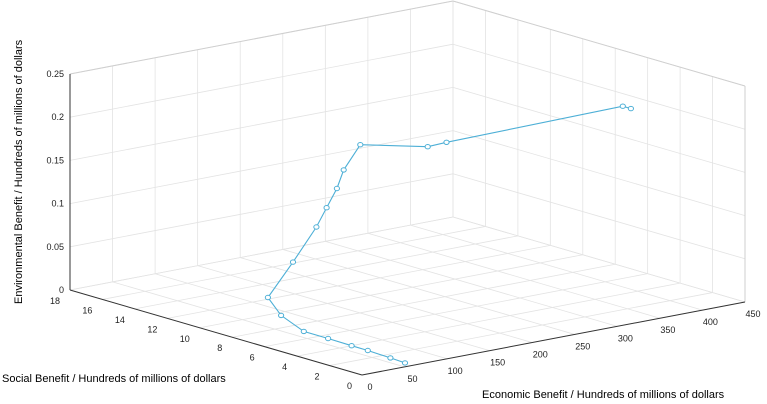  What do you see at coordinates (55, 160) in the screenshot?
I see `z-tick-label: 0.15` at bounding box center [55, 160].